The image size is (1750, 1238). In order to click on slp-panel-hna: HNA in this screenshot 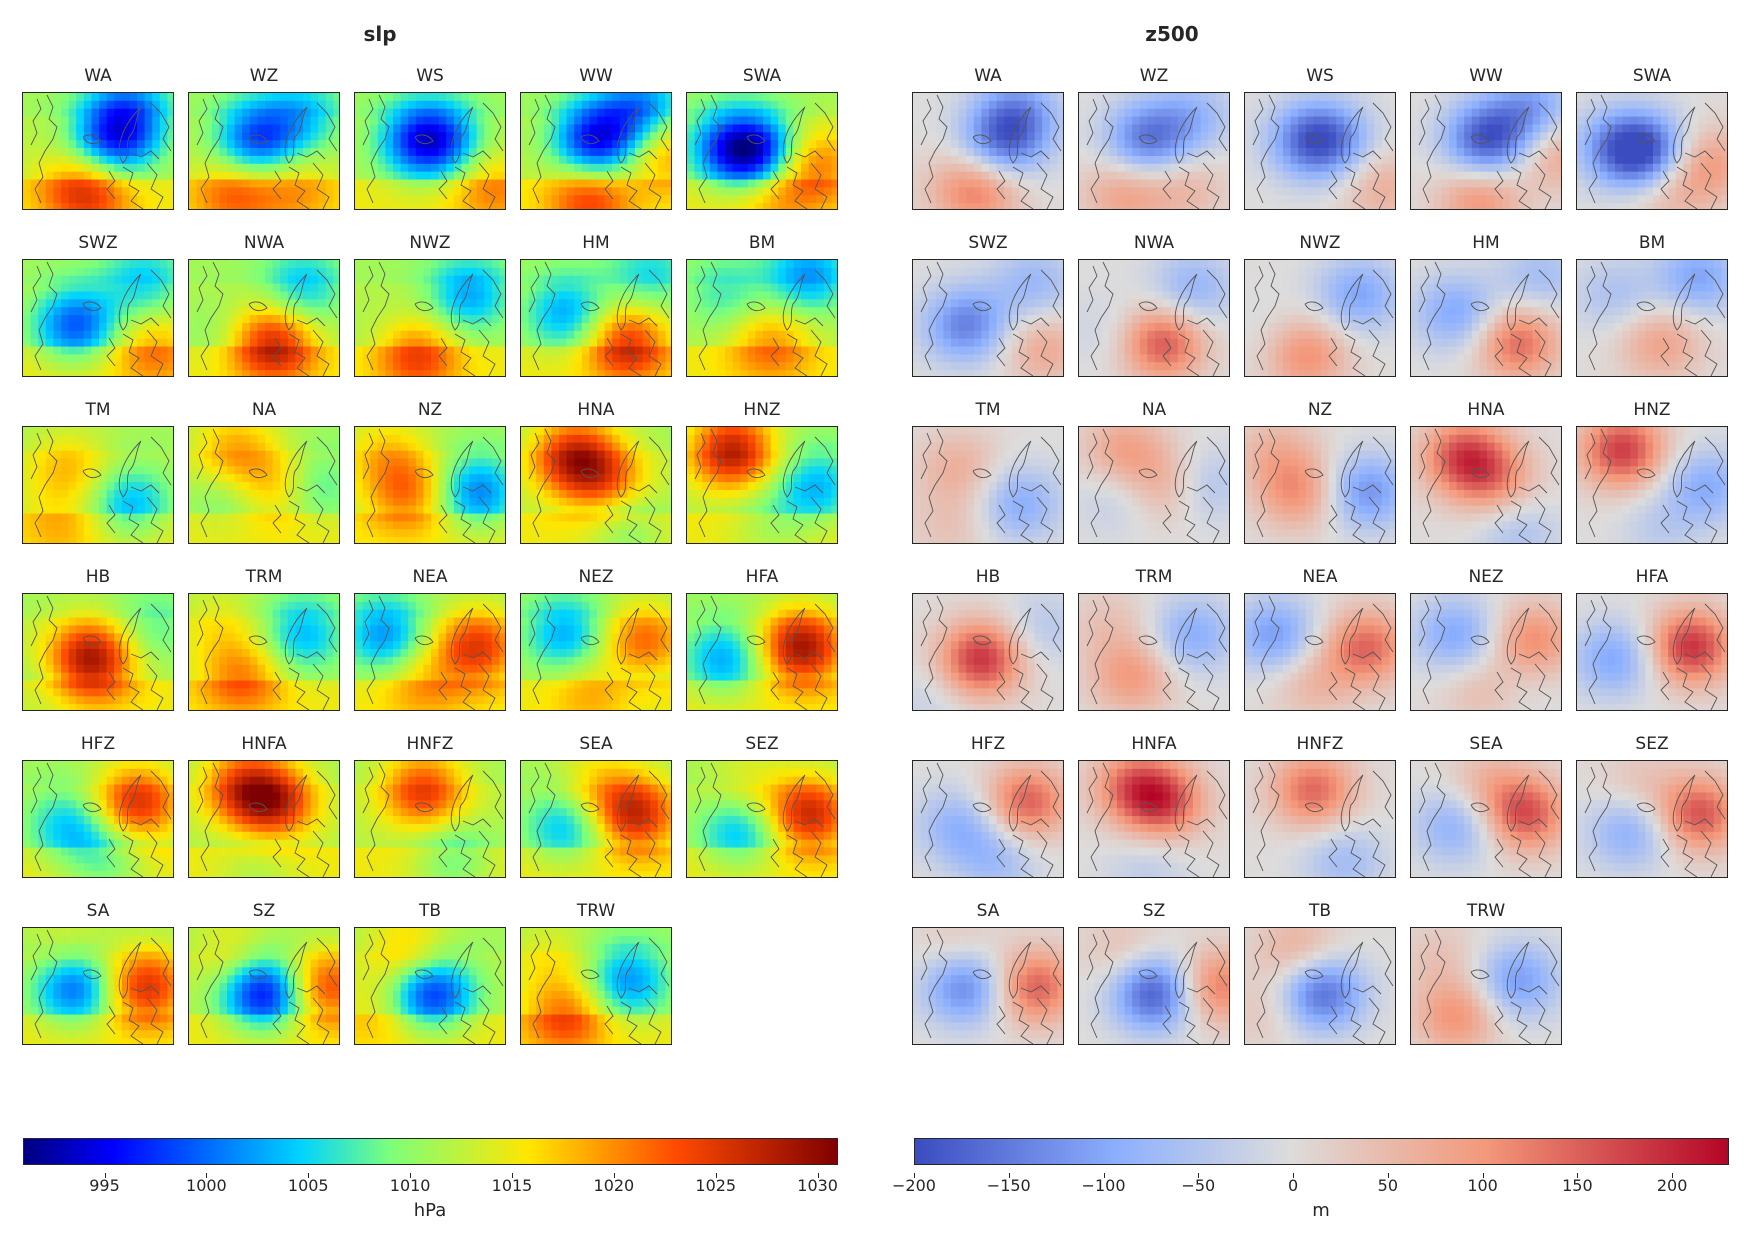, I will do `click(596, 485)`.